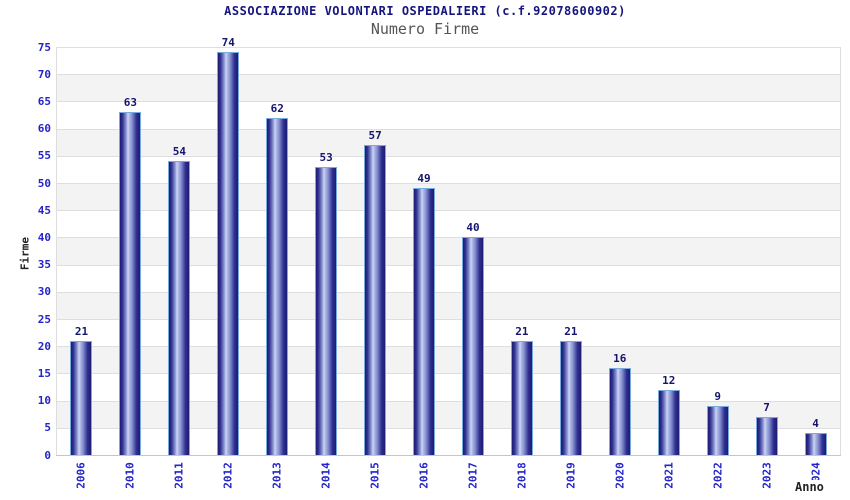  Describe the element at coordinates (717, 430) in the screenshot. I see `bar-2022` at that location.